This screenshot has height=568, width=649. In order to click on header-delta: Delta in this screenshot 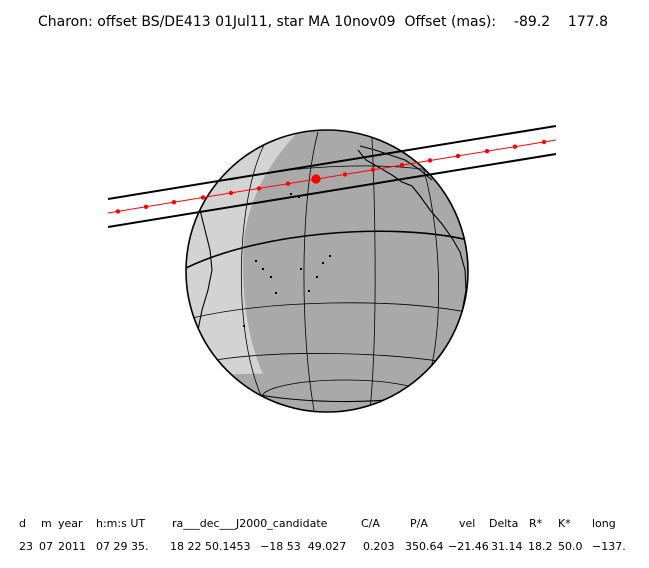, I will do `click(504, 523)`.